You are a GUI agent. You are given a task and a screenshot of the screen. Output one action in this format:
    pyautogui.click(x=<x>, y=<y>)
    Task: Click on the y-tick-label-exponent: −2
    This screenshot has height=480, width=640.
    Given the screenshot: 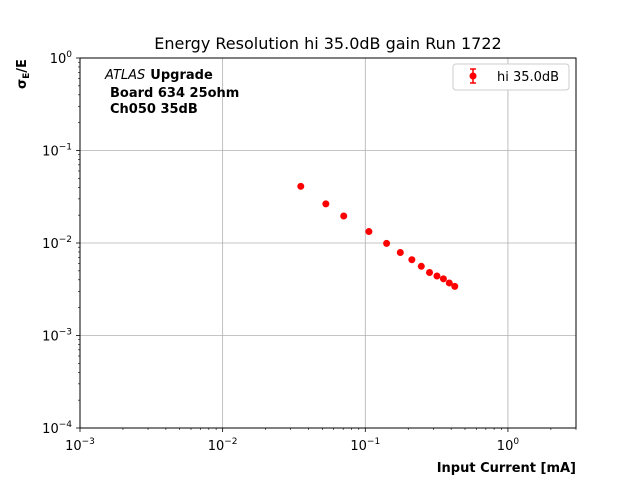 What is the action you would take?
    pyautogui.click(x=65, y=240)
    